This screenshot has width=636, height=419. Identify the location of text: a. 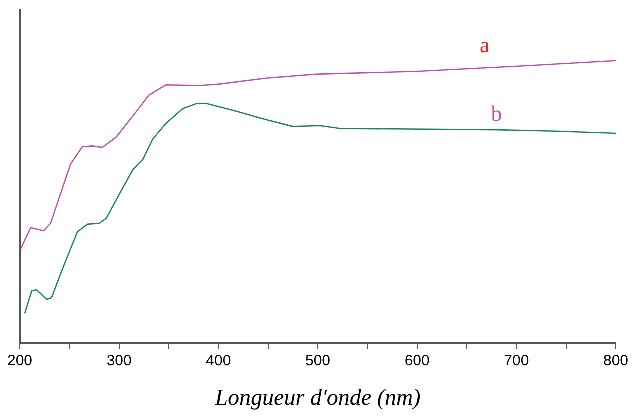
(485, 45).